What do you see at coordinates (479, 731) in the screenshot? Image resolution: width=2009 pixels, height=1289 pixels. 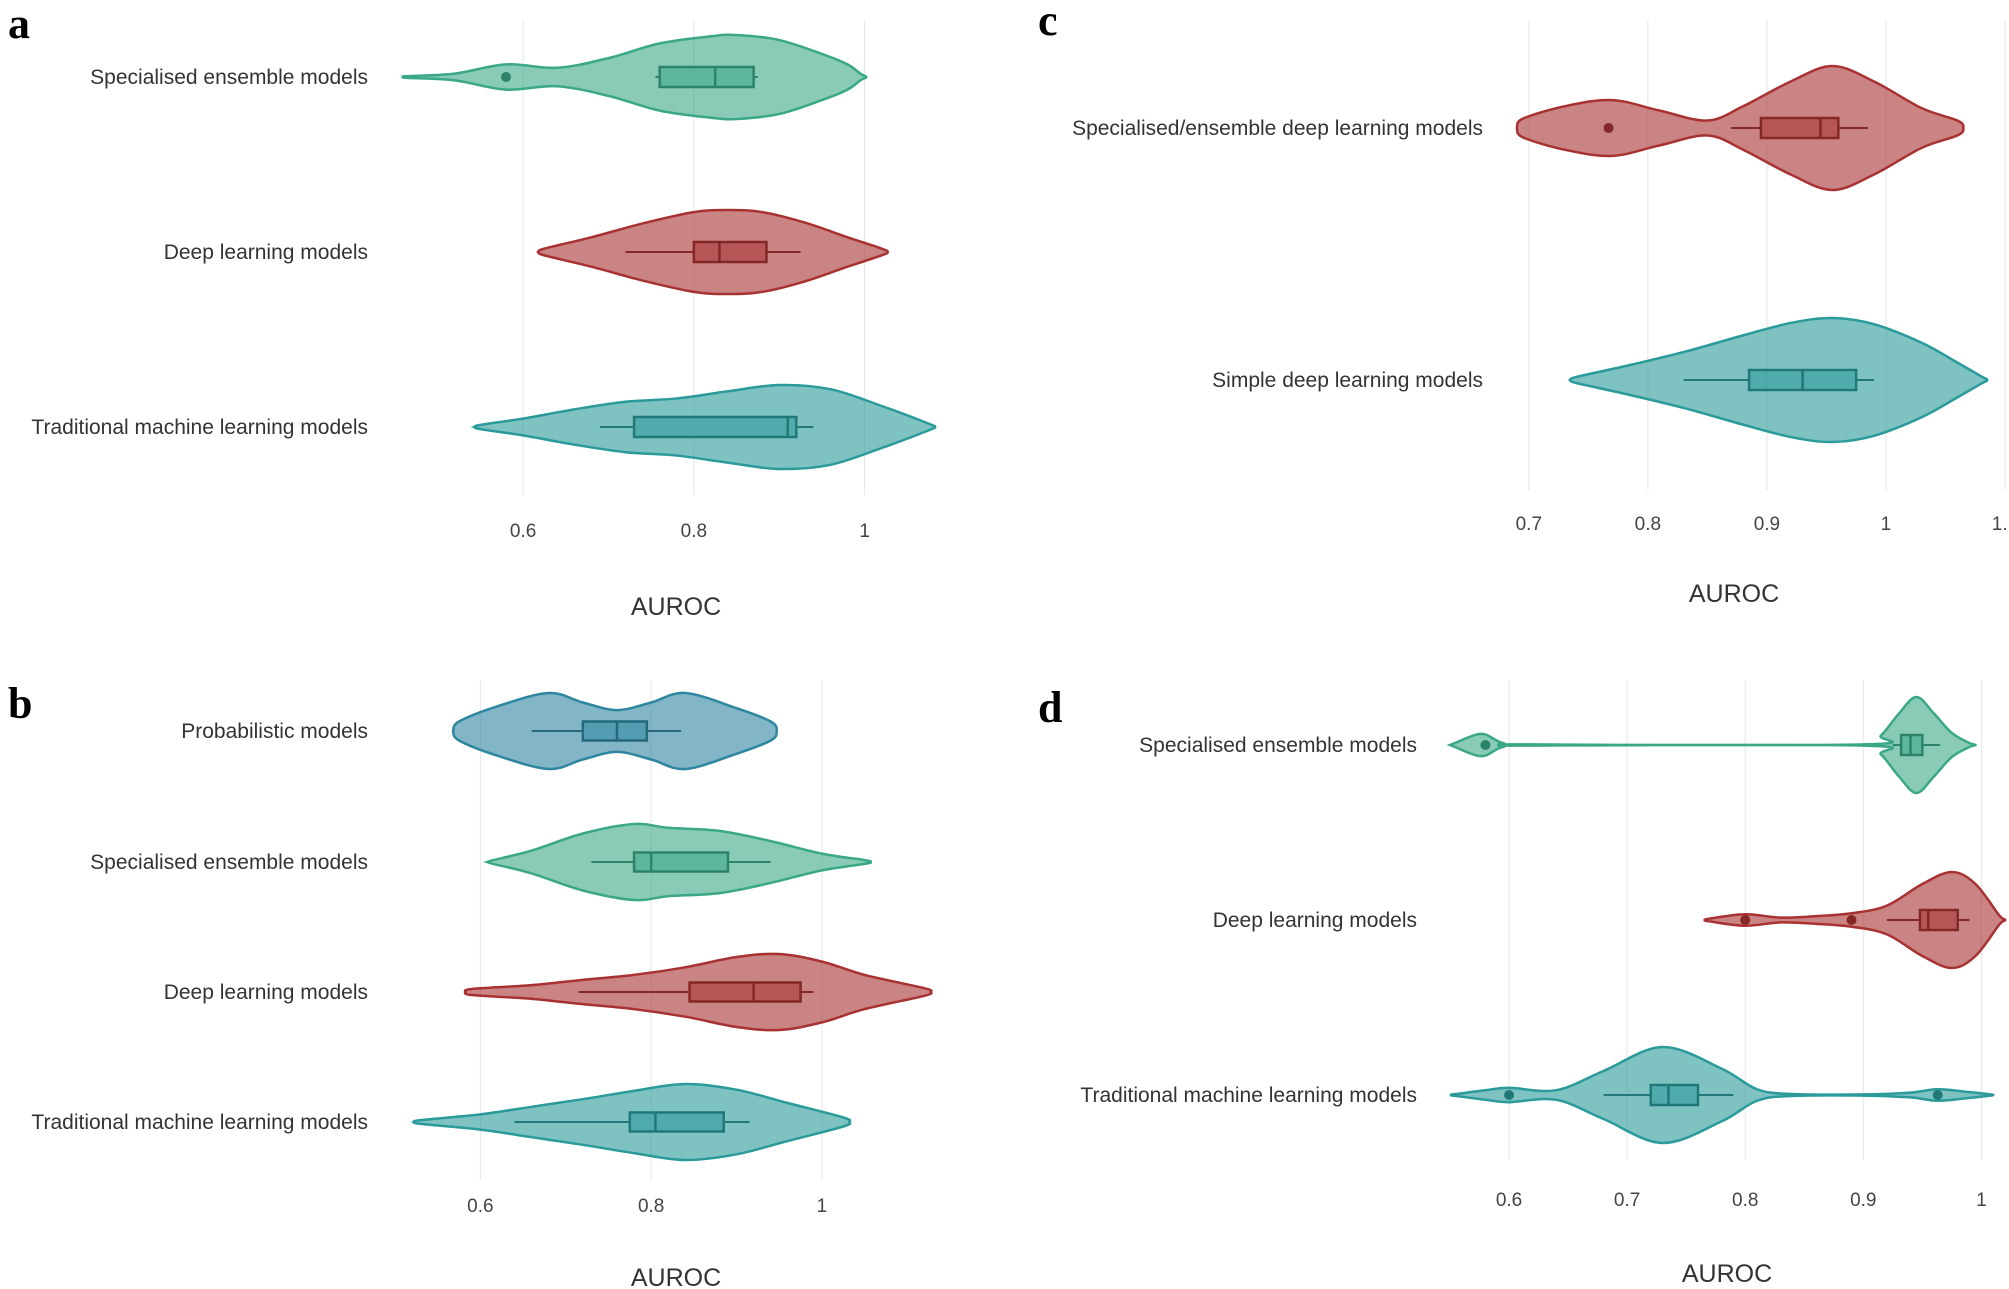 I see `violin-group: Probabilistic models` at bounding box center [479, 731].